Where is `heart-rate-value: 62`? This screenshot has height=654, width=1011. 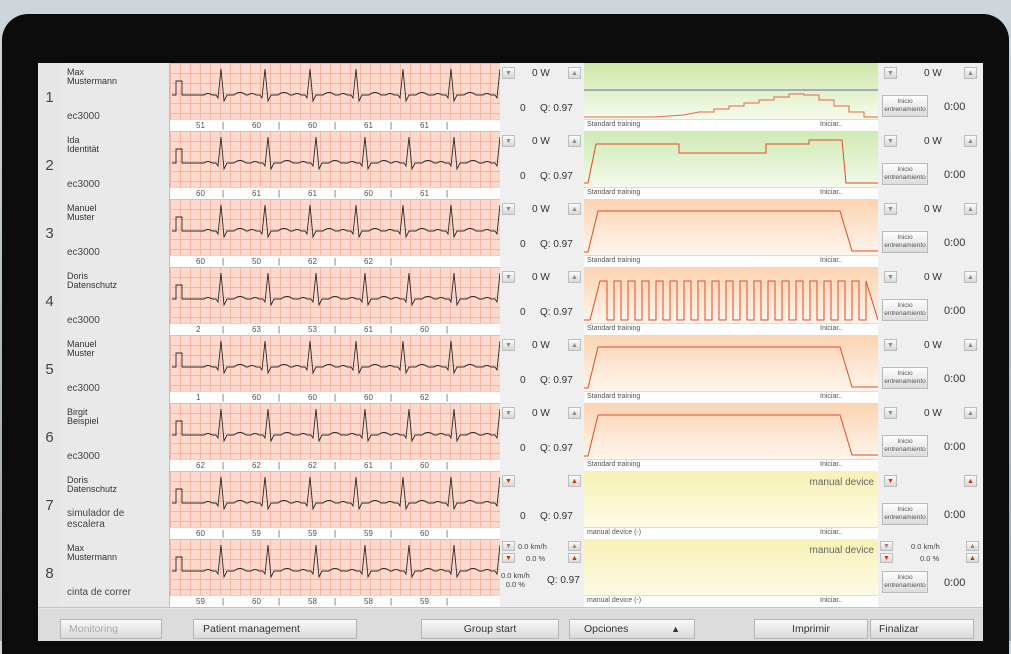 heart-rate-value: 62 is located at coordinates (312, 261).